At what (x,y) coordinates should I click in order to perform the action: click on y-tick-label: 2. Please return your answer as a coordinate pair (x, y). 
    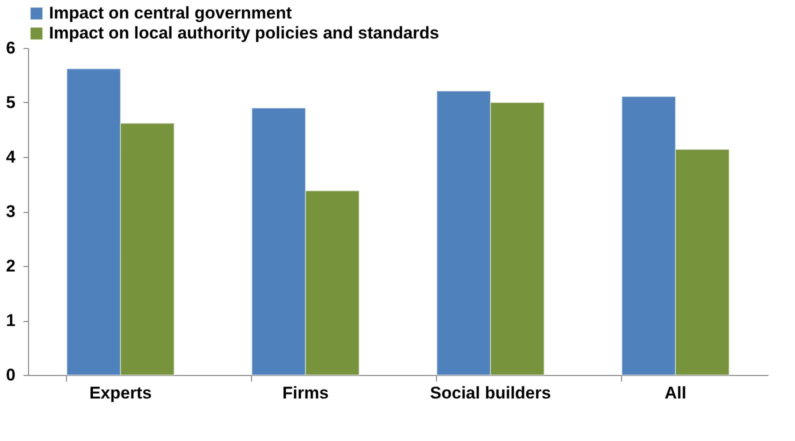
    Looking at the image, I should click on (11, 266).